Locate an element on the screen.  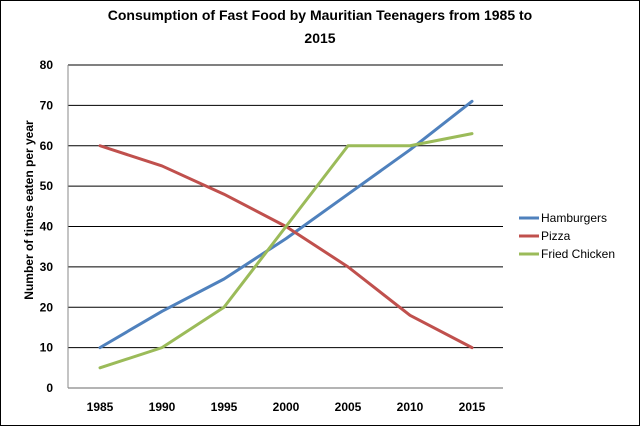
y-tick-label: 0 is located at coordinates (49, 388).